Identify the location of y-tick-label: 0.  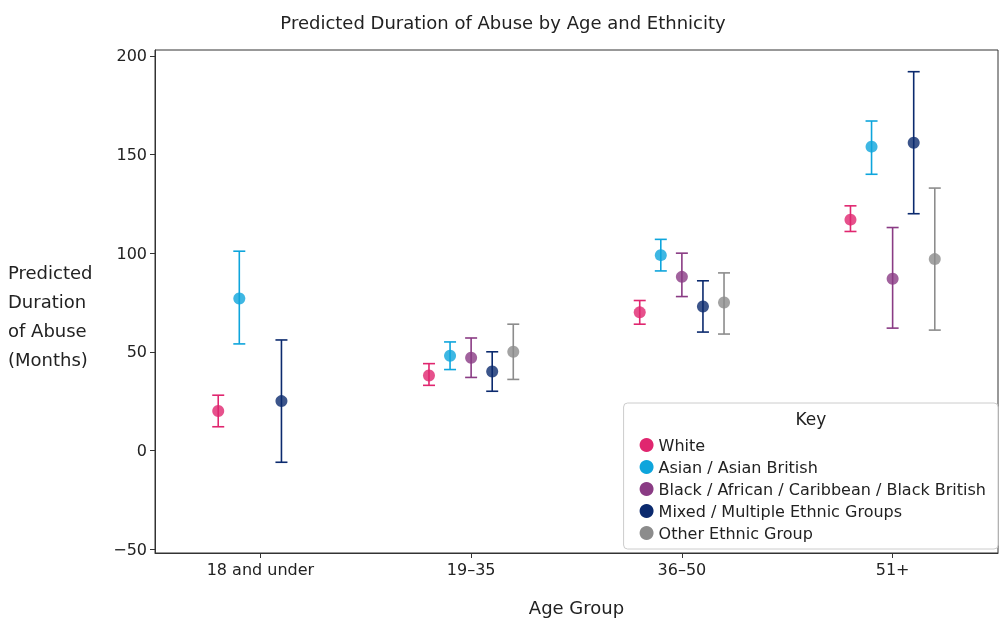
(141, 450).